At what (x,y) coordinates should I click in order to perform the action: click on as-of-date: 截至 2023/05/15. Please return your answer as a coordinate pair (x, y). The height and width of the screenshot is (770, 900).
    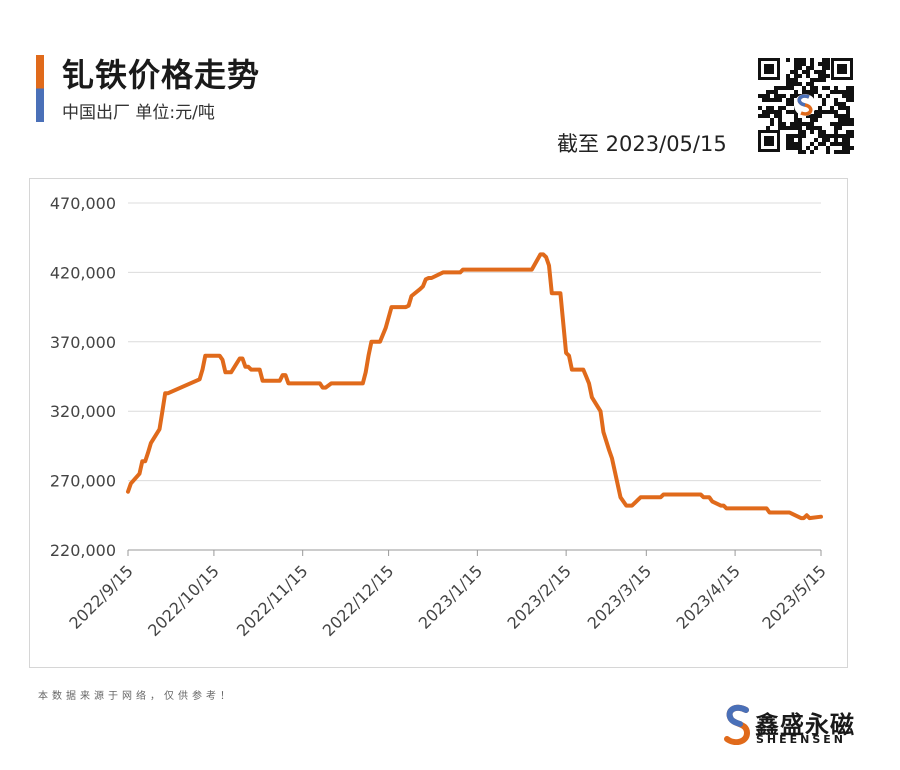
    Looking at the image, I should click on (642, 144).